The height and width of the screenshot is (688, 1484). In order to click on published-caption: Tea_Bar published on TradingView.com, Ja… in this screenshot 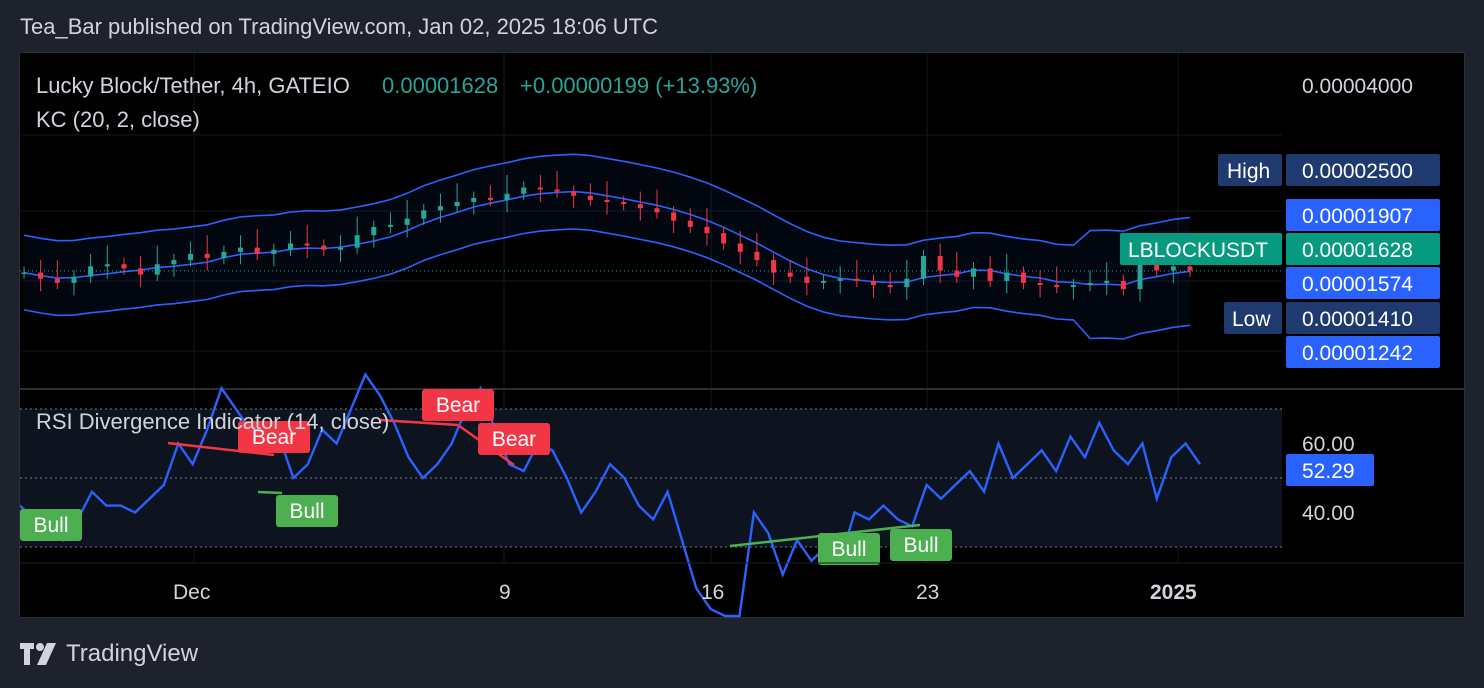, I will do `click(339, 26)`.